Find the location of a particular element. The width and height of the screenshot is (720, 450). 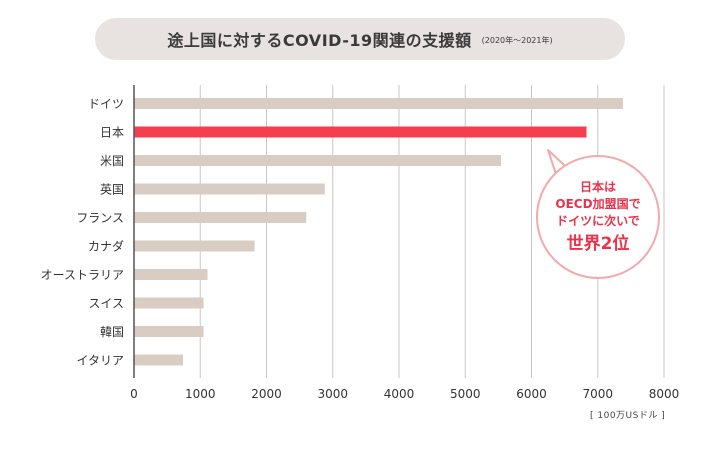

category-label: フランス is located at coordinates (100, 218).